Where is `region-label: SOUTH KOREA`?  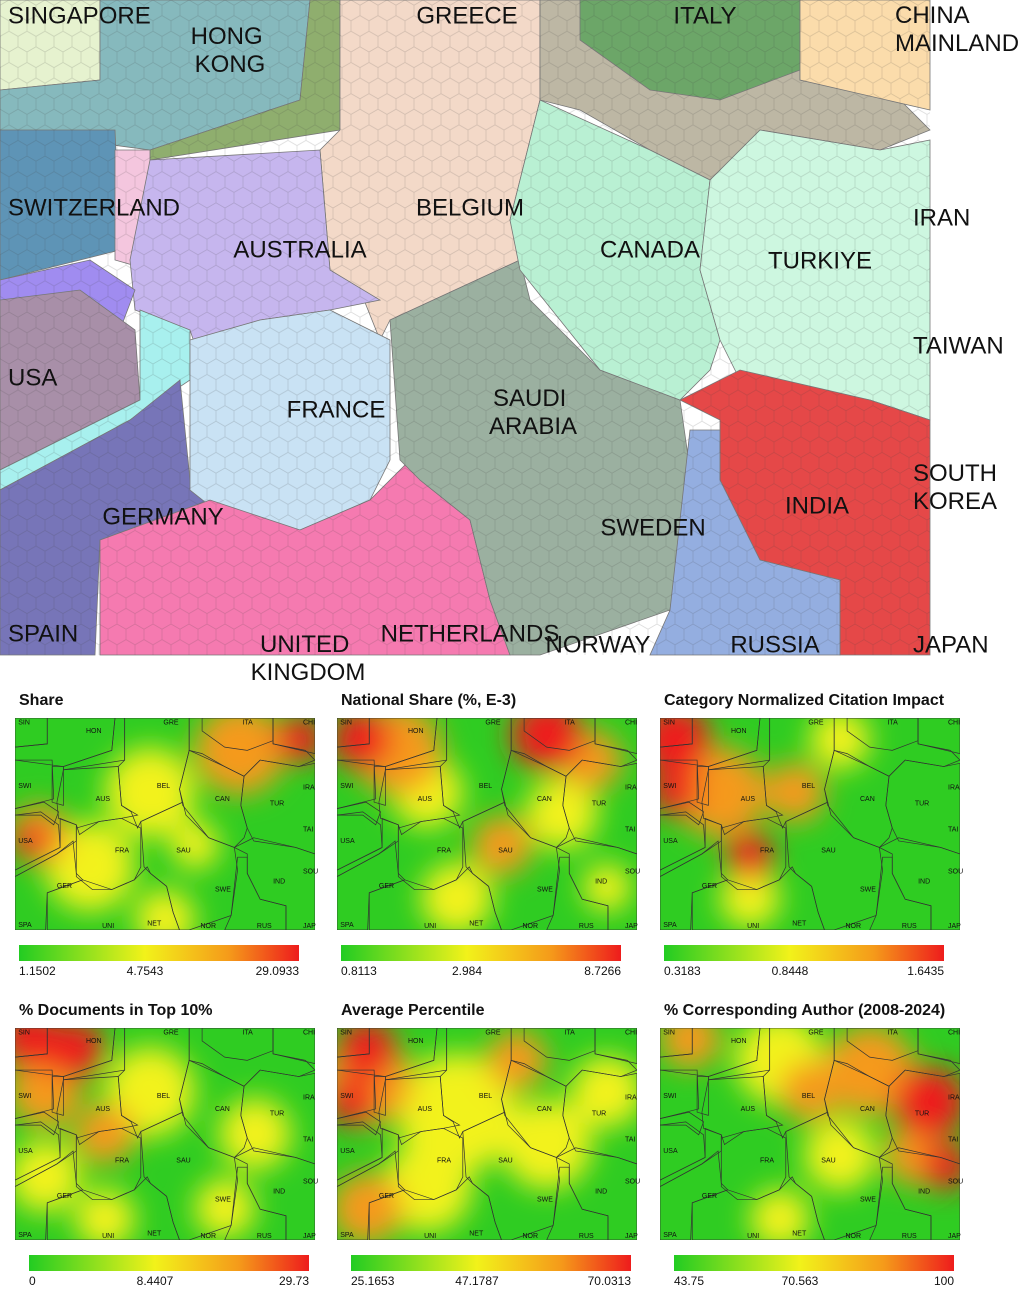 region-label: SOUTH KOREA is located at coordinates (958, 487).